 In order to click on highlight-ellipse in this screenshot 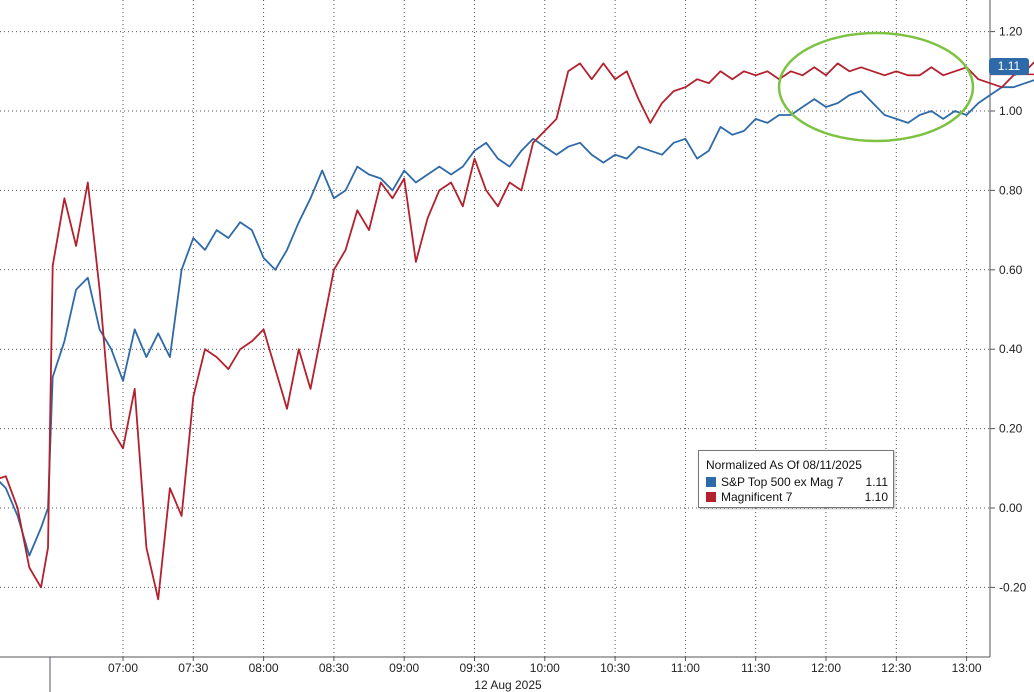, I will do `click(876, 87)`.